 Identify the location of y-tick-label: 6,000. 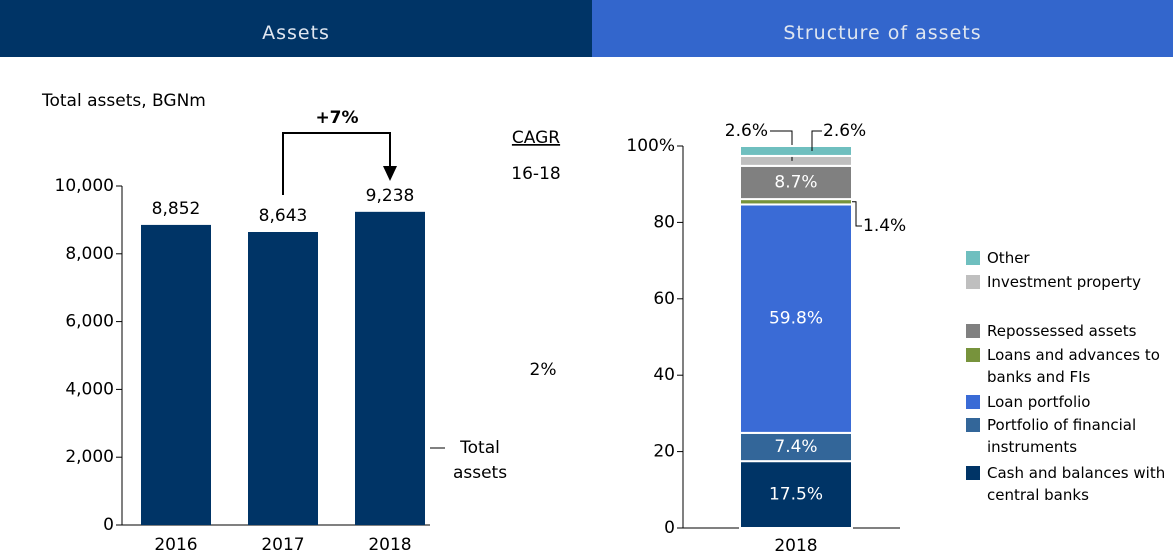
(89, 322).